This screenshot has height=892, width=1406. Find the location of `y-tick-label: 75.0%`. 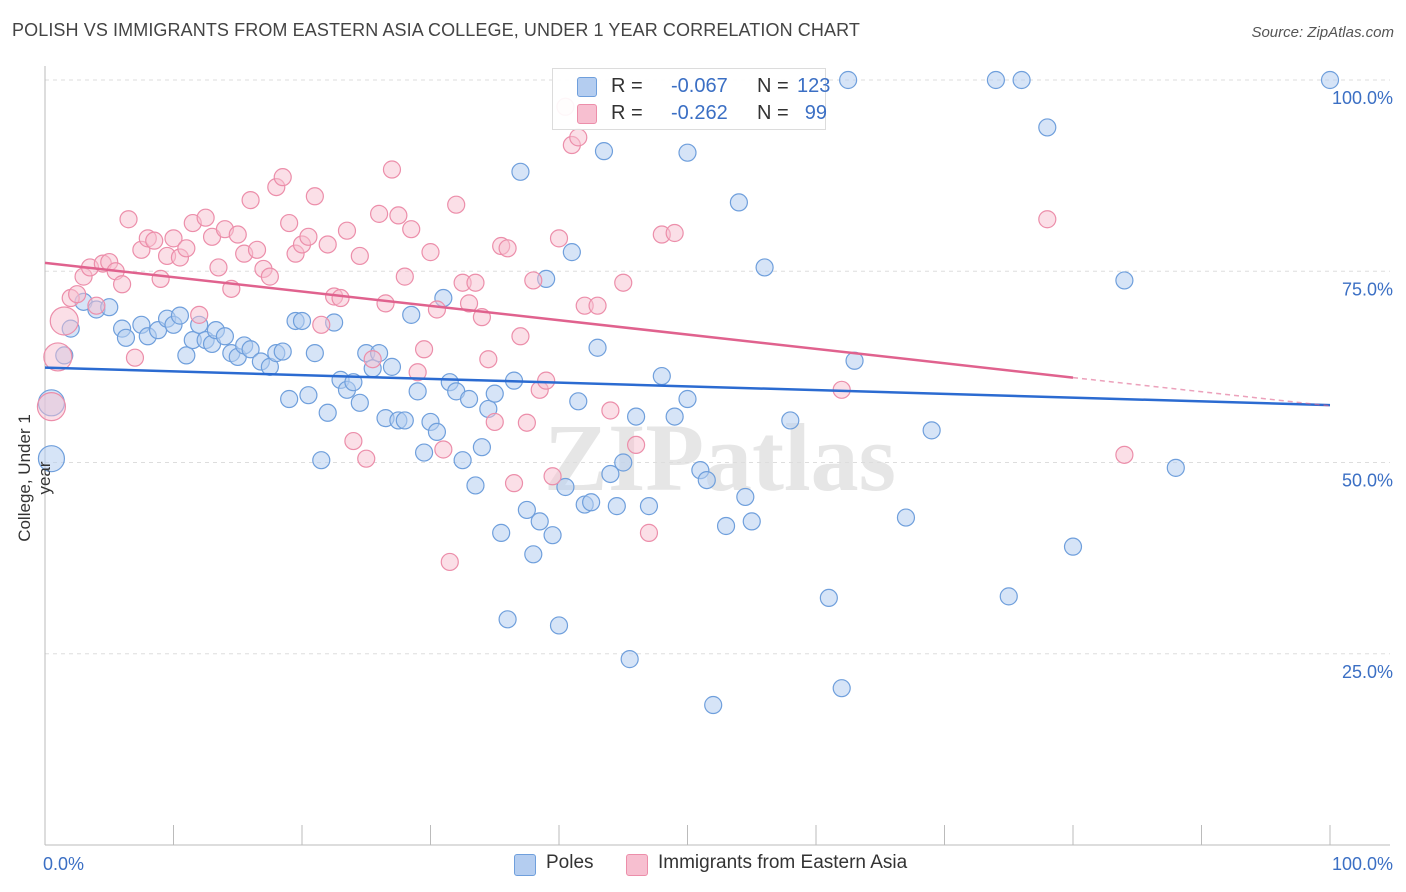

y-tick-label: 75.0% is located at coordinates (1367, 289).